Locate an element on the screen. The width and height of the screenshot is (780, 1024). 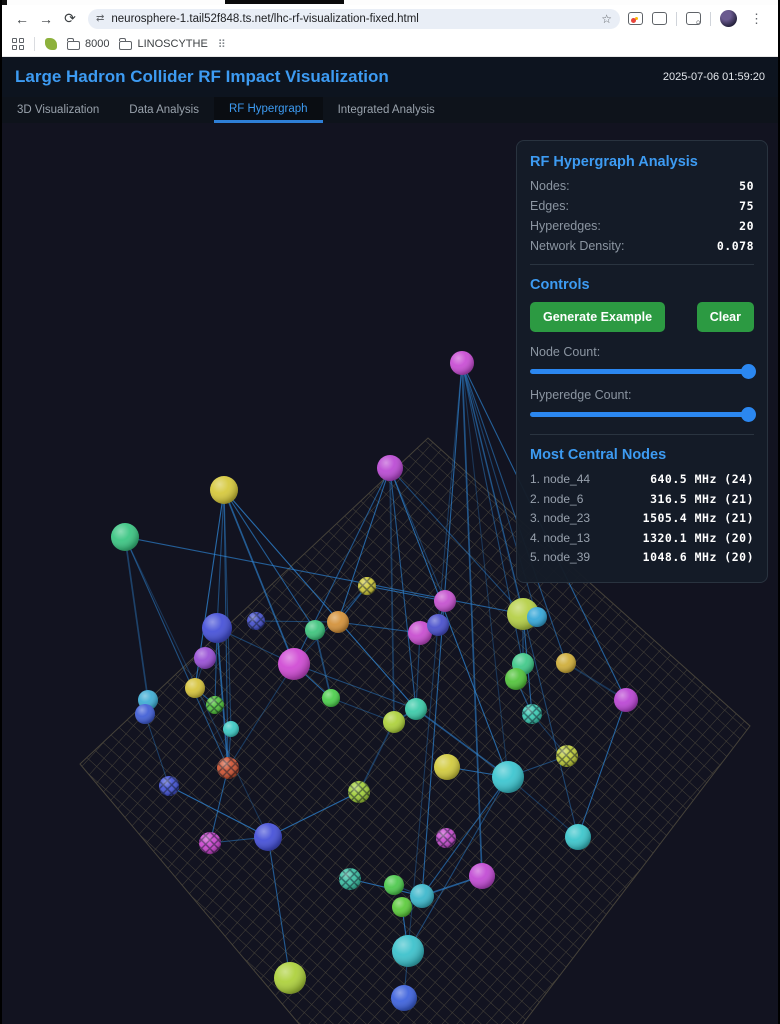
clear-button: Clear is located at coordinates (725, 317).